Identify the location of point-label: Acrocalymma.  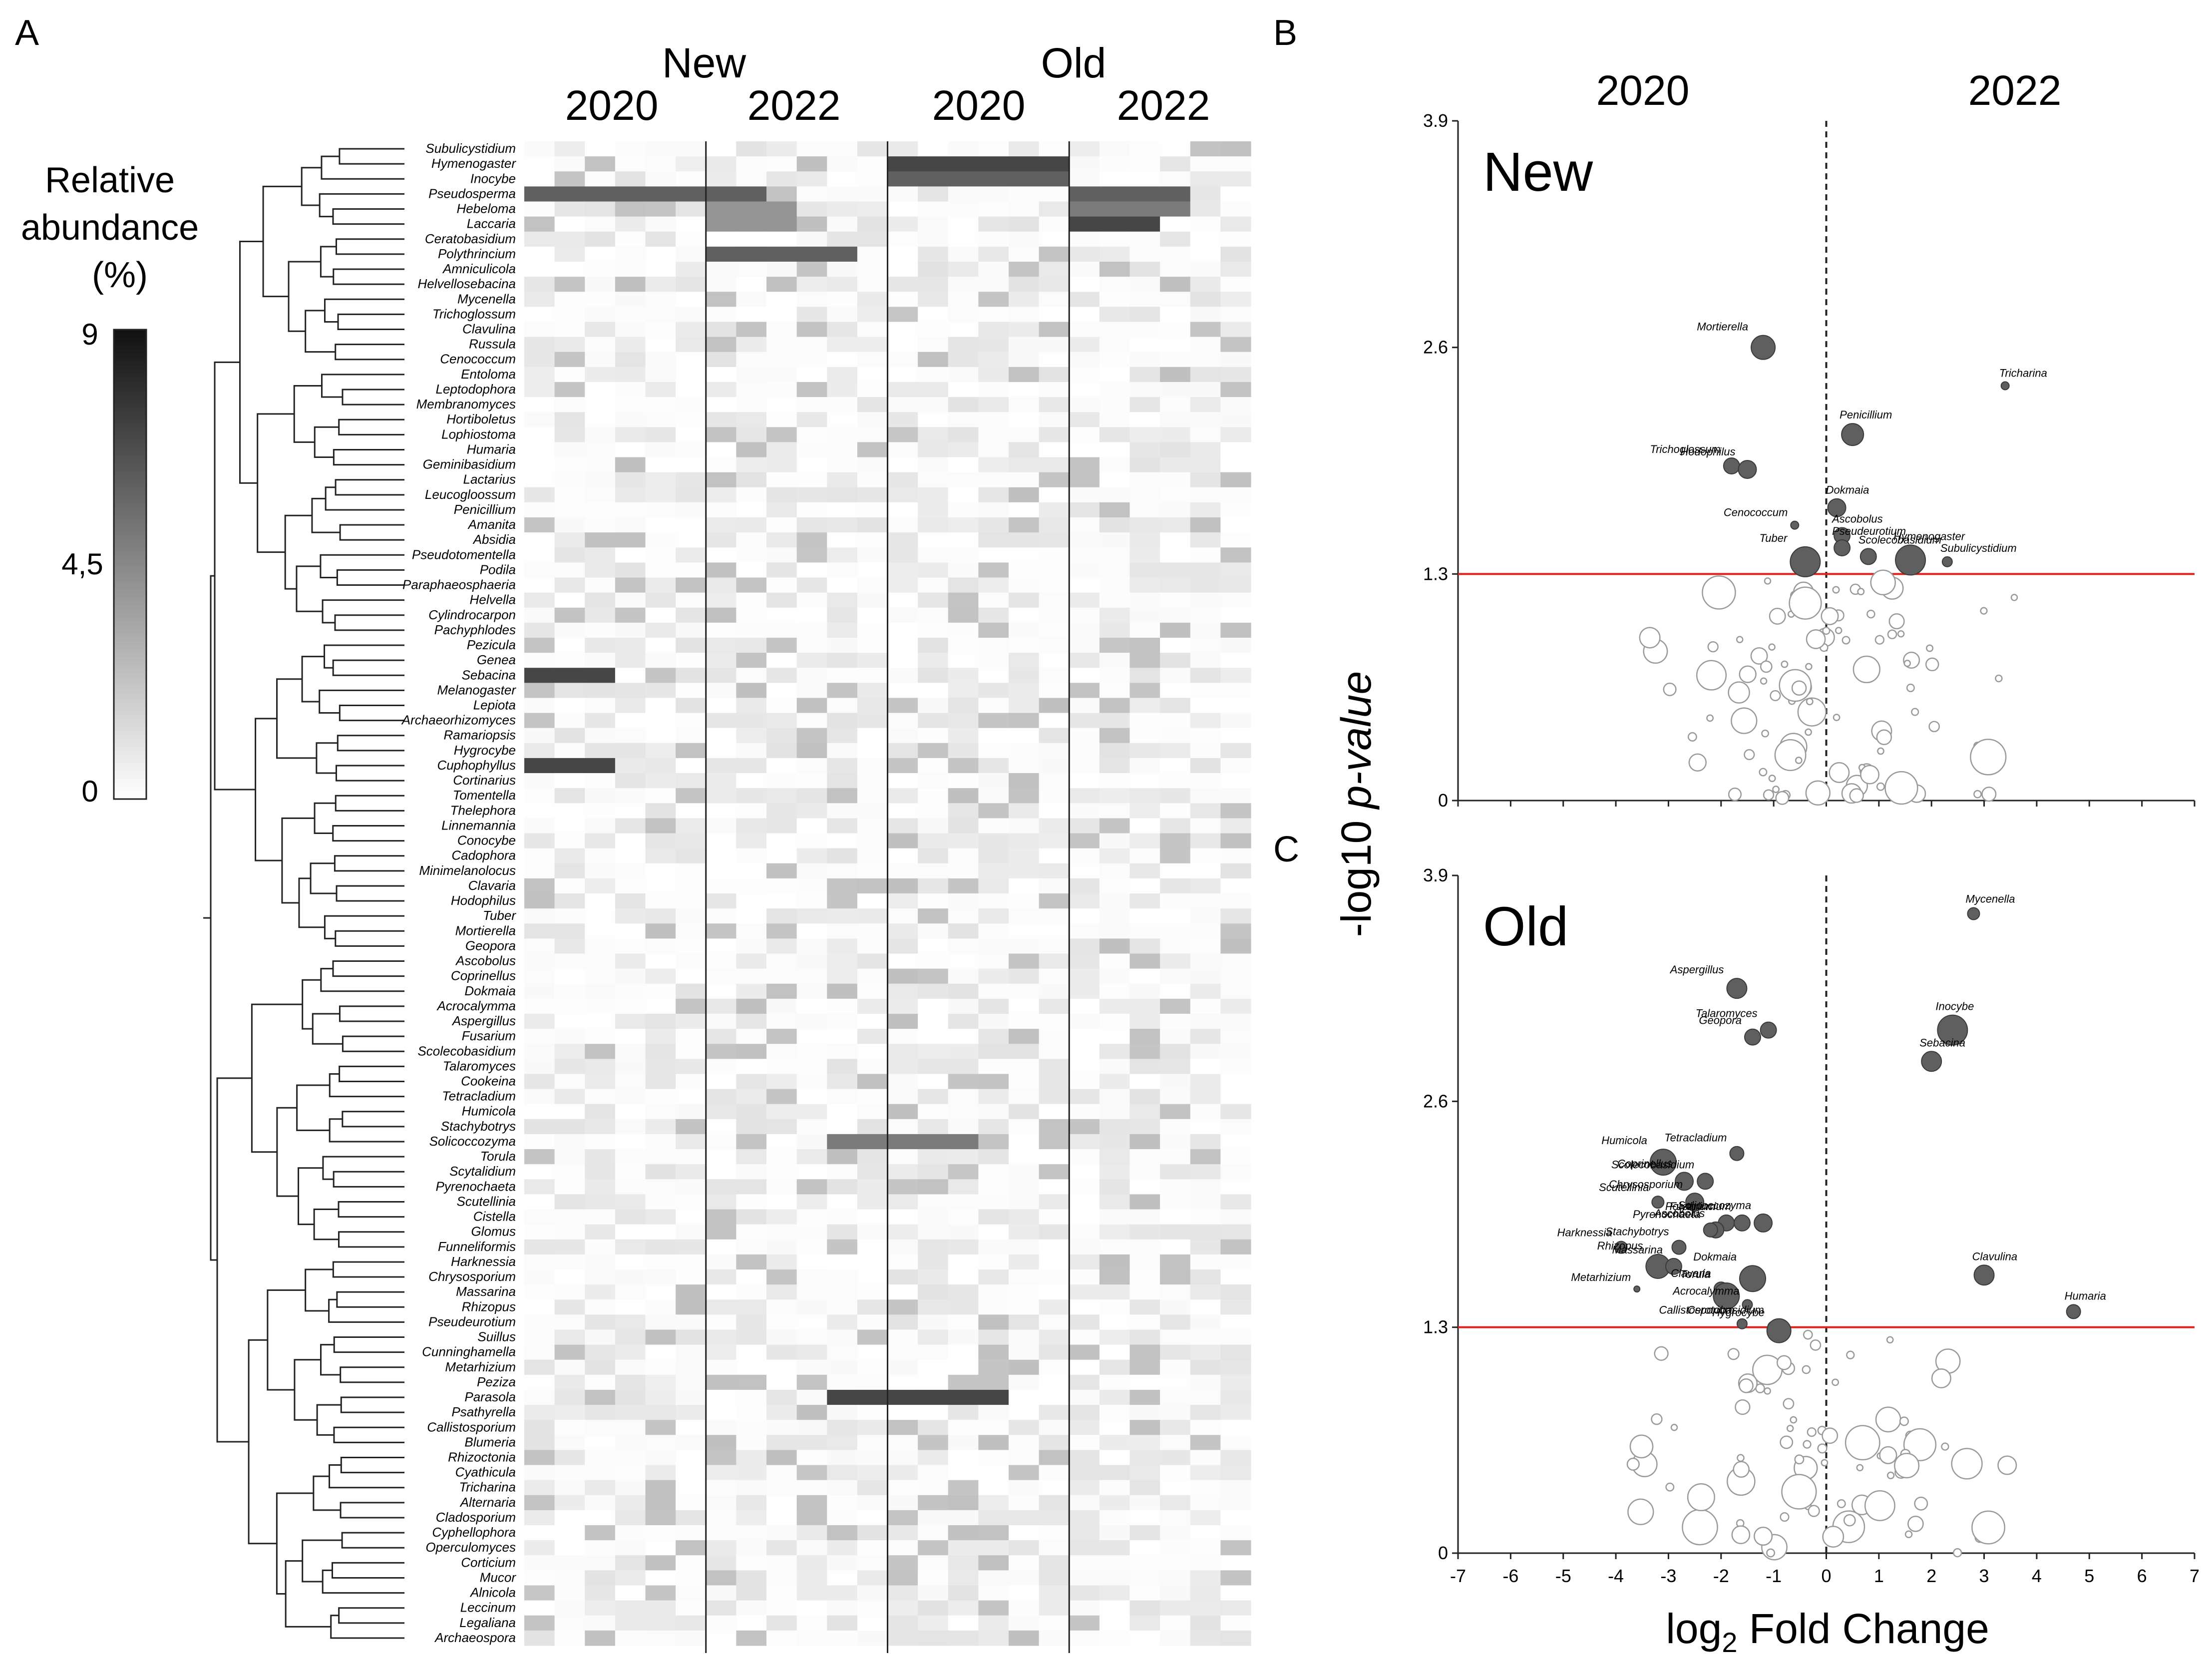
(1705, 1290).